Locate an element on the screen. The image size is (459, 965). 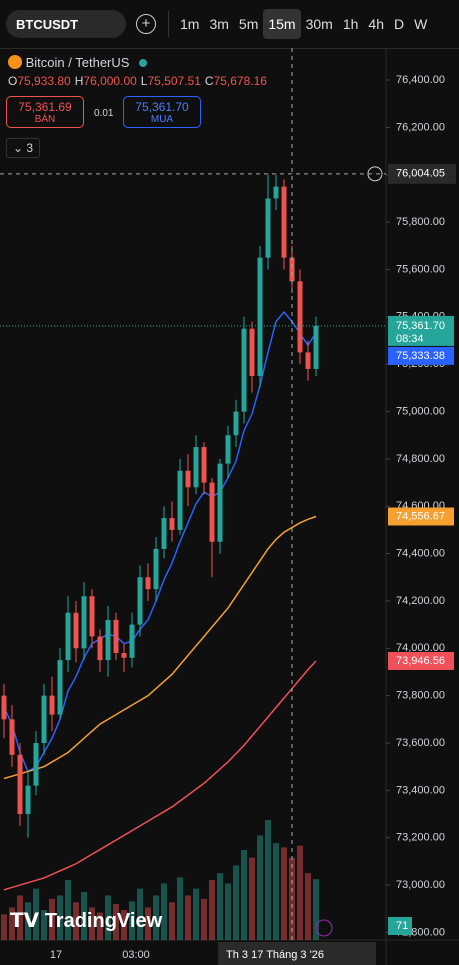
timeframe-button: 30m is located at coordinates (319, 24).